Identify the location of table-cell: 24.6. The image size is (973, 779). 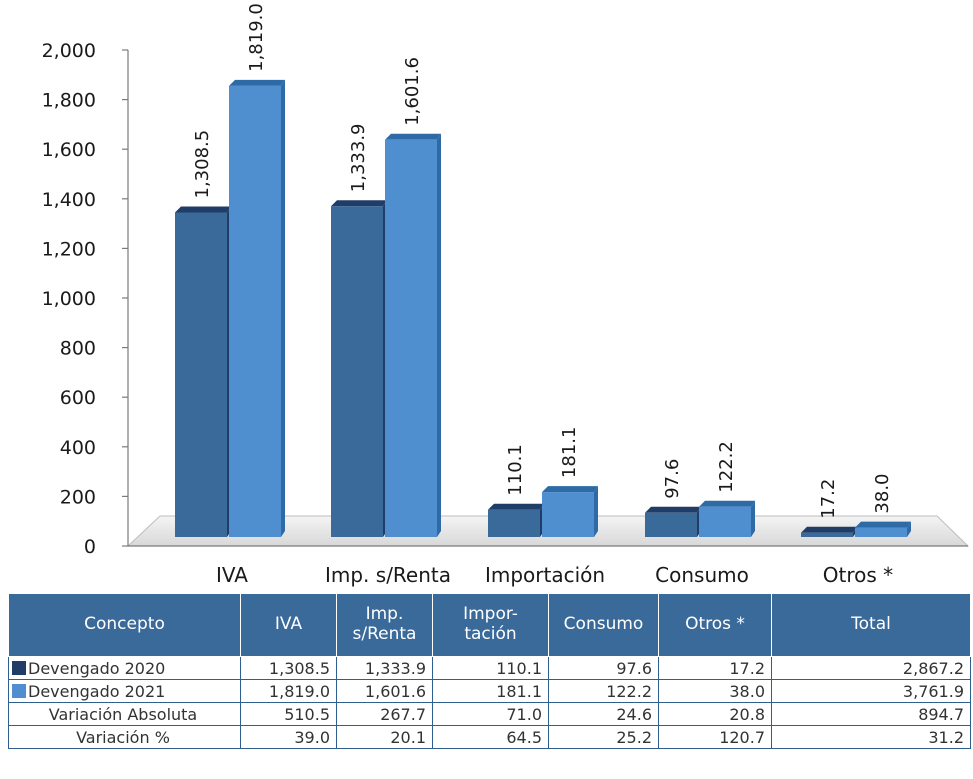
(603, 714).